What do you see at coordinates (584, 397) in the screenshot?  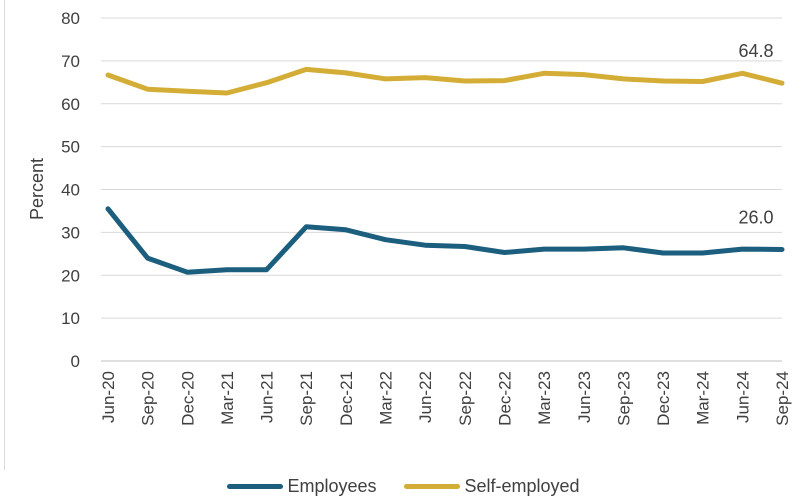 I see `x-tick-label: Jun-23` at bounding box center [584, 397].